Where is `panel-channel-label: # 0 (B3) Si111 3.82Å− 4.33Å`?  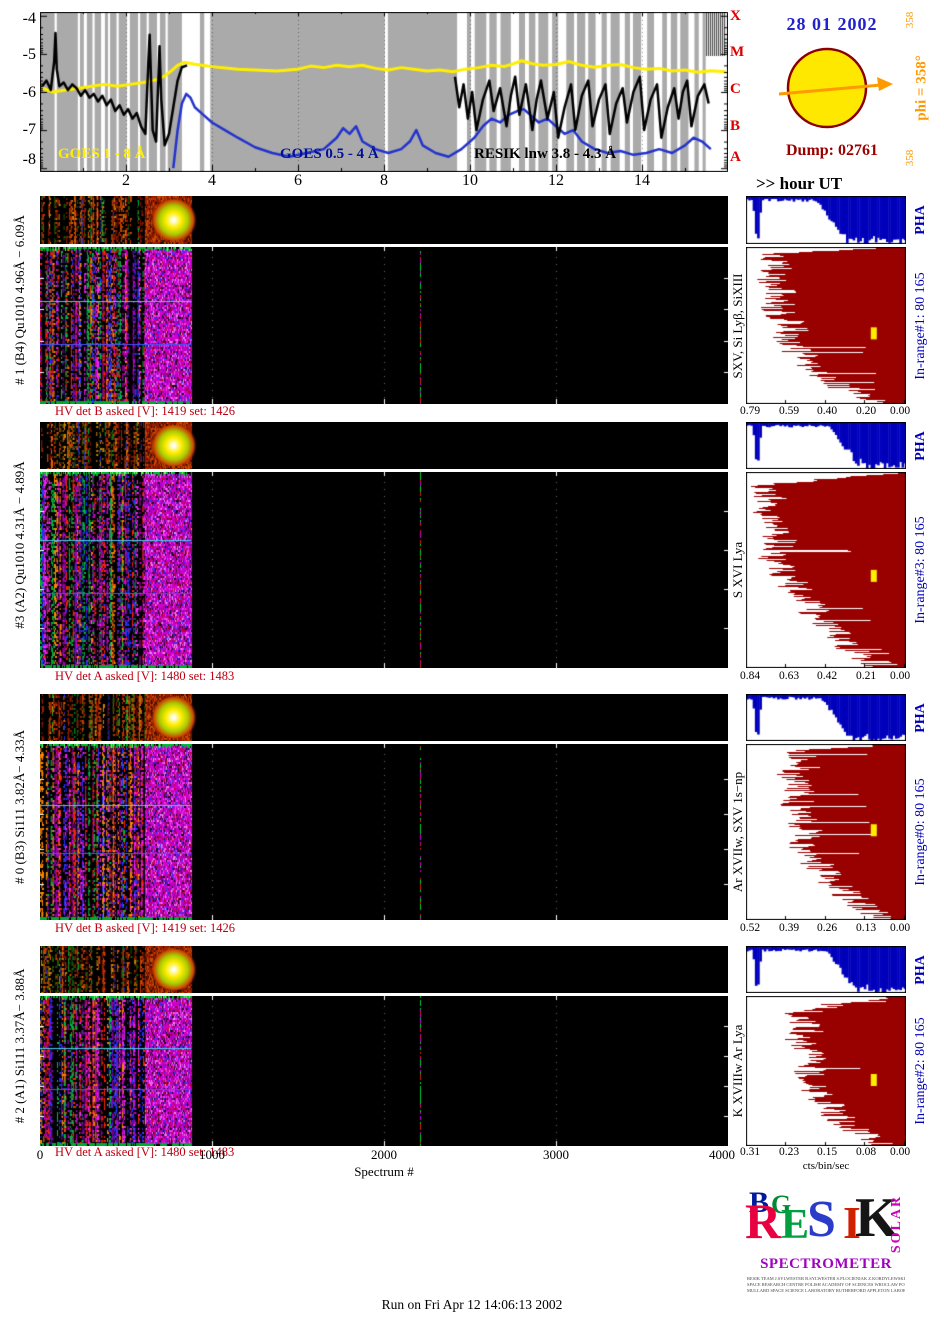 panel-channel-label: # 0 (B3) Si111 3.82Å− 4.33Å is located at coordinates (19, 807).